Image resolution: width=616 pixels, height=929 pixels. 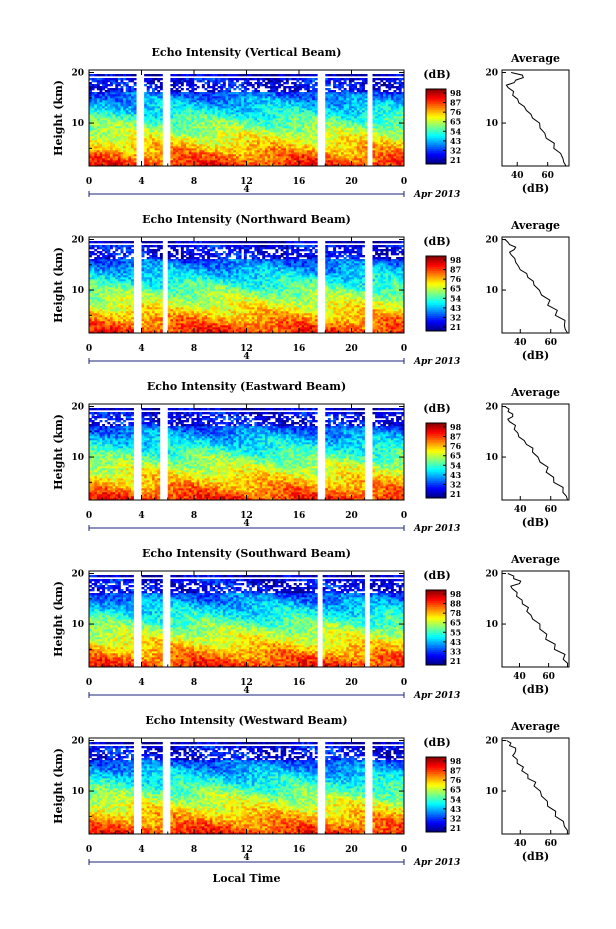 I want to click on colorbar-tick-label: 88, so click(x=456, y=604).